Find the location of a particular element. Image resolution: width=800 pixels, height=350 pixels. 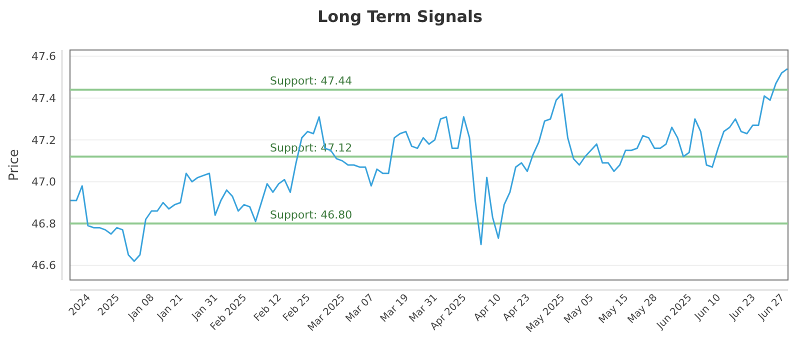

y-tick-label: 47.0 is located at coordinates (44, 182).